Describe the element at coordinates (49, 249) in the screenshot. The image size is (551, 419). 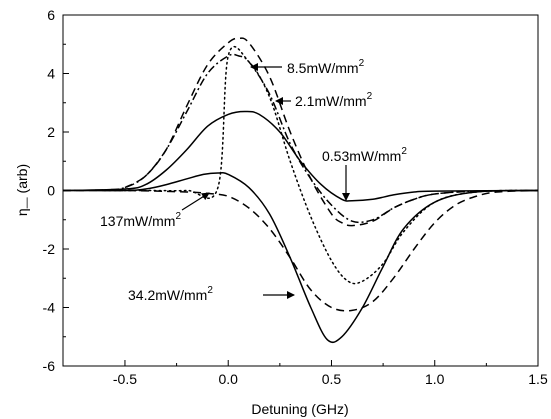
I see `y-tick-label: -2` at that location.